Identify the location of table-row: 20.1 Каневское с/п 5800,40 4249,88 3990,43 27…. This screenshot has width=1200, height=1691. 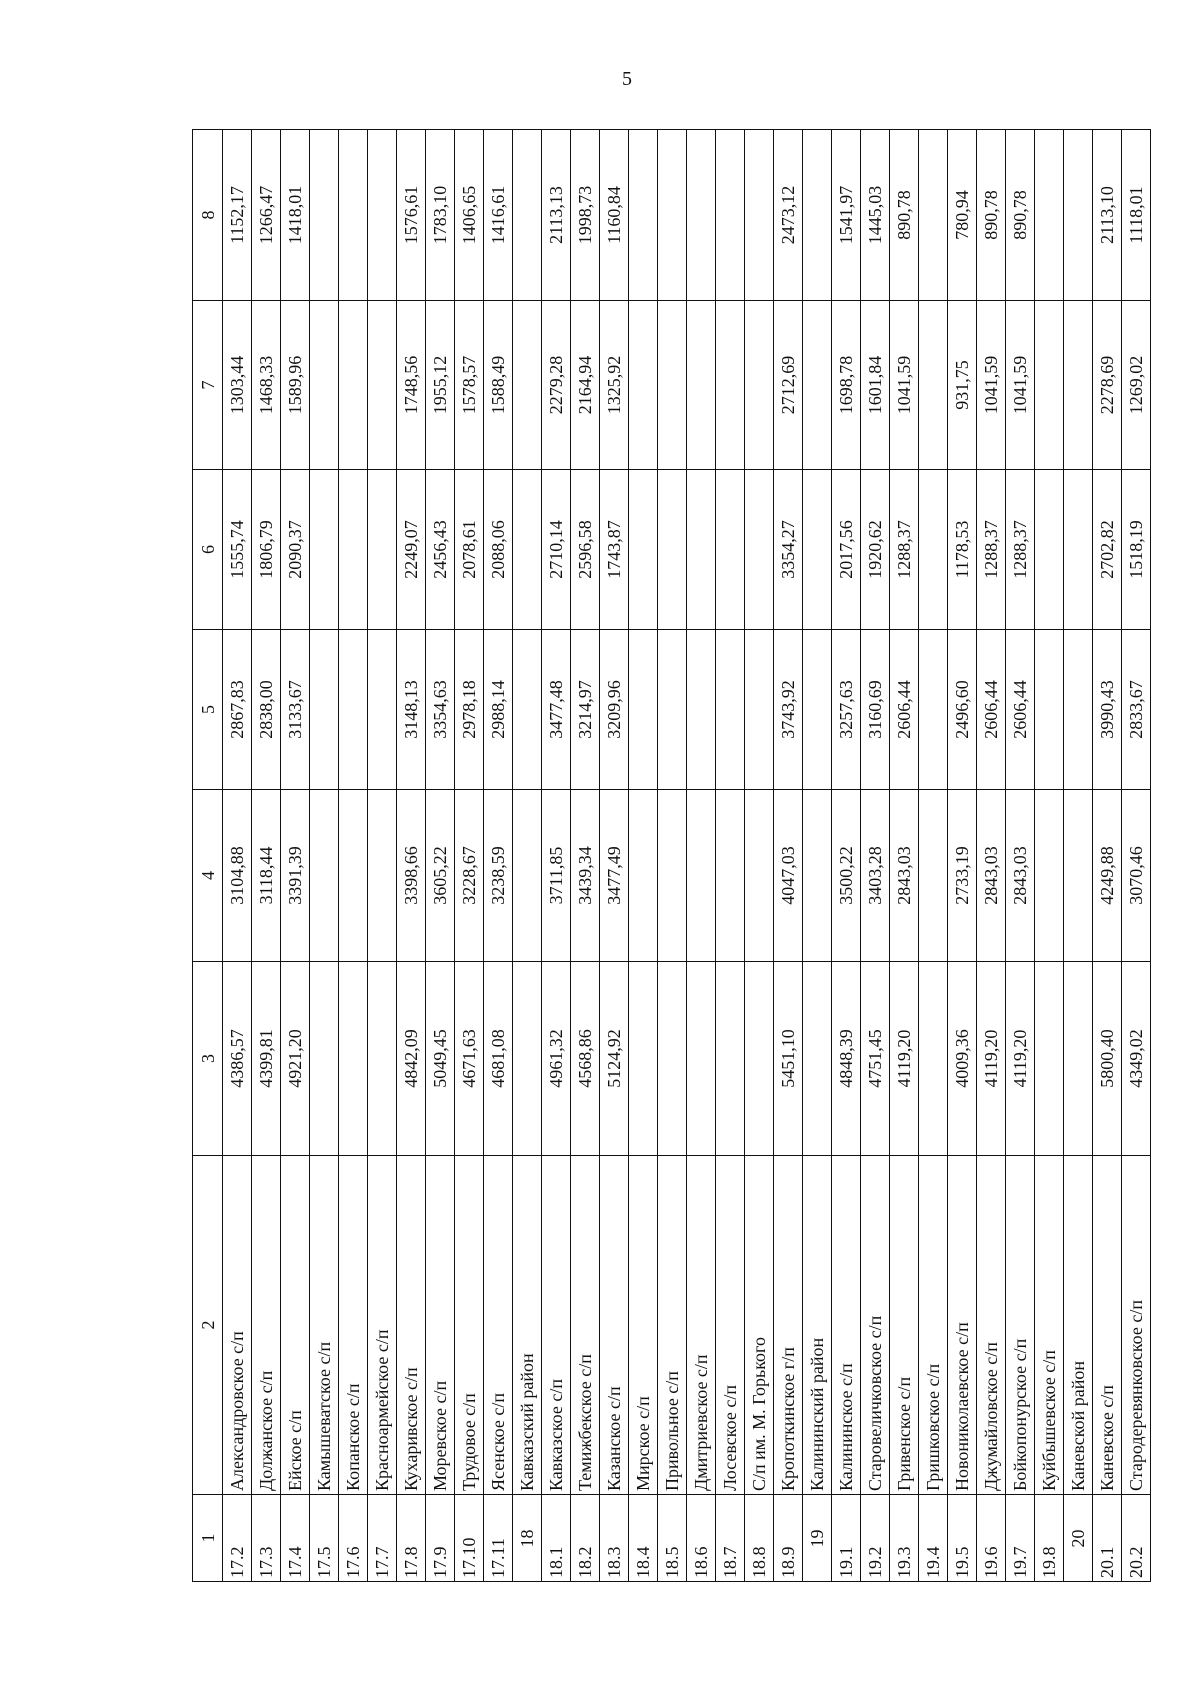
(1107, 855).